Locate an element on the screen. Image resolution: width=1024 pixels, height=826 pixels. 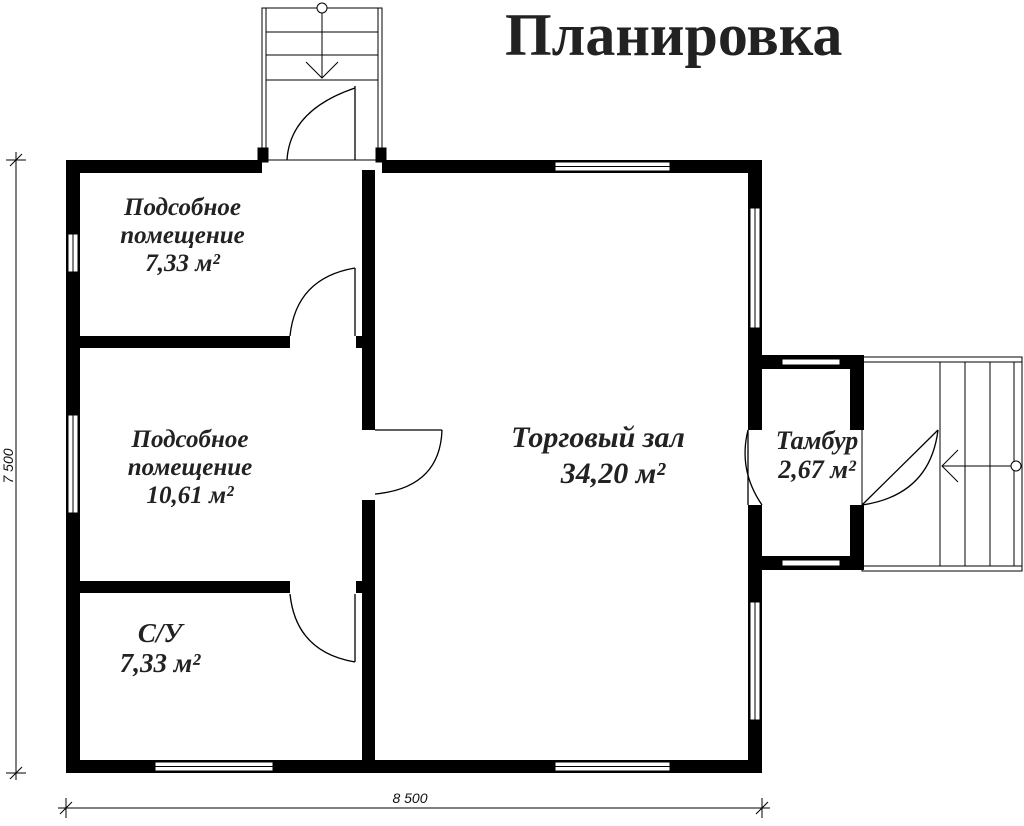
room-utility-1-label: Подсобное помещение 7,33 м² is located at coordinates (182, 236).